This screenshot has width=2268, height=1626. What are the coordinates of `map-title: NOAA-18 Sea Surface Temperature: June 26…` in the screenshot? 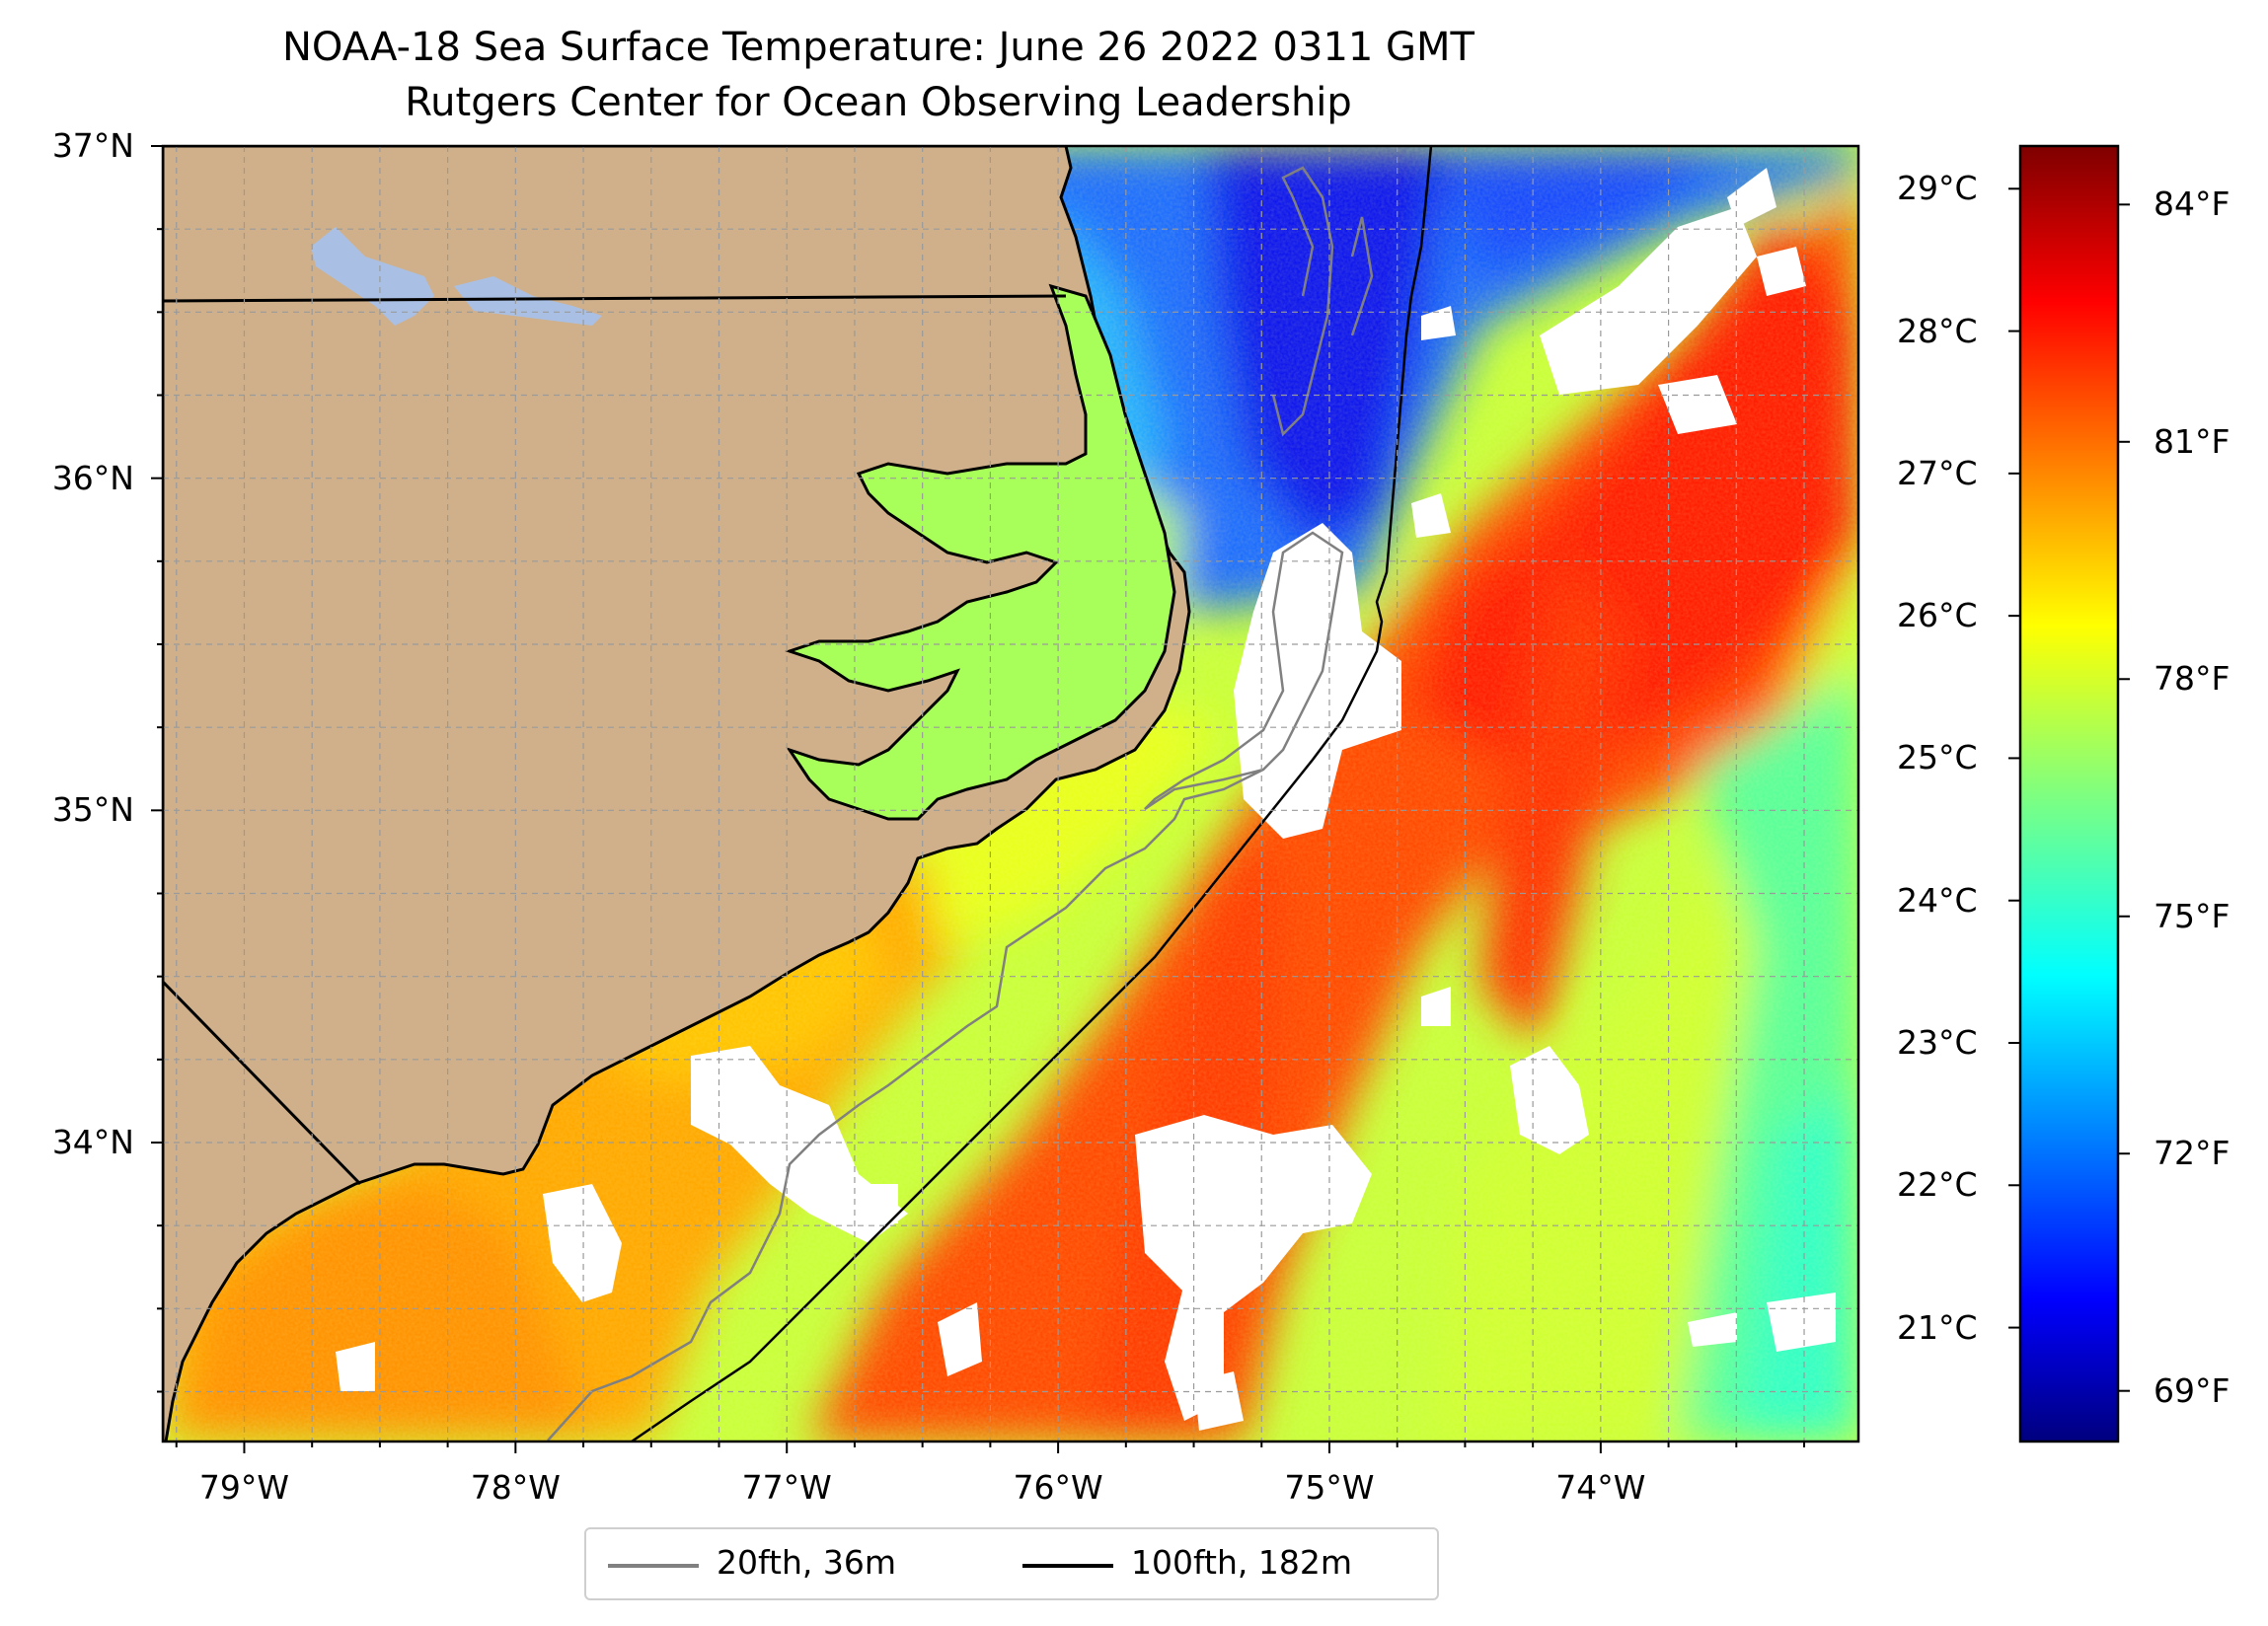 It's located at (878, 47).